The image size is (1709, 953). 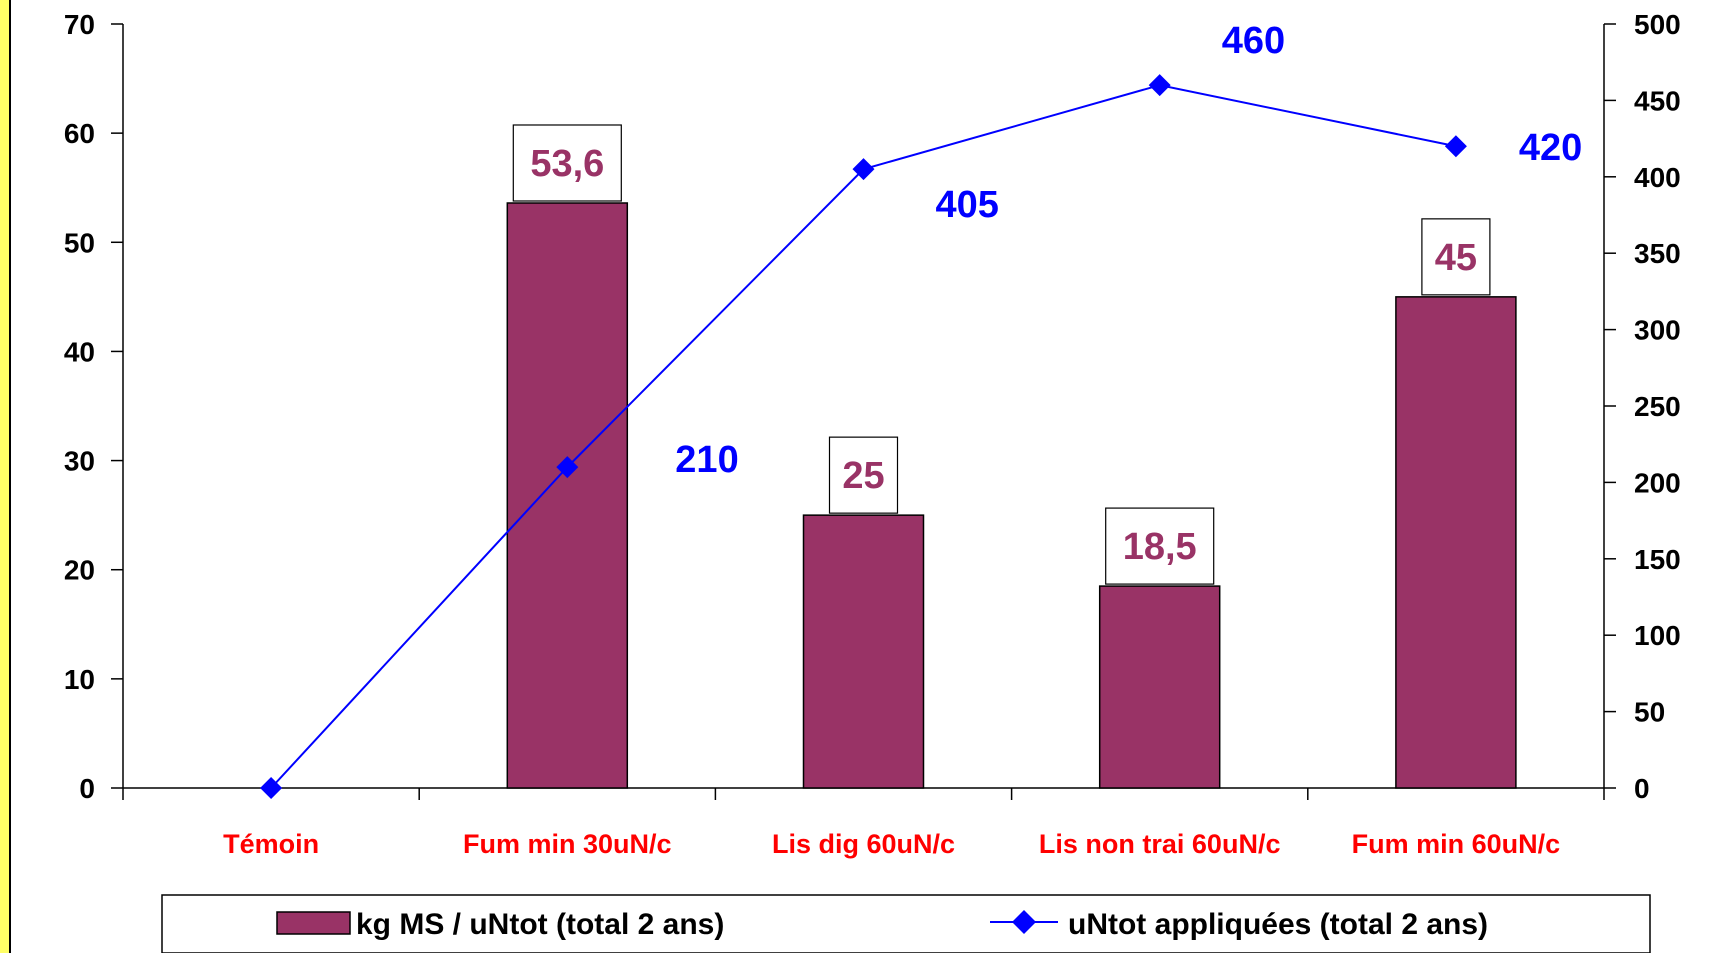 What do you see at coordinates (1657, 482) in the screenshot?
I see `y-right-tick-label: 200` at bounding box center [1657, 482].